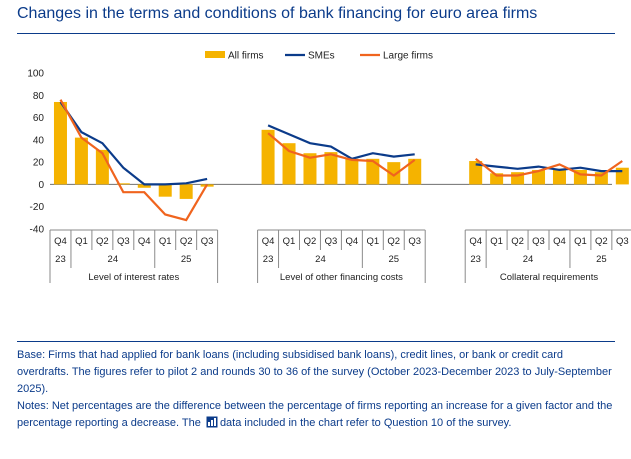 The height and width of the screenshot is (459, 631). What do you see at coordinates (321, 56) in the screenshot?
I see `legend-label-smes: SMEs` at bounding box center [321, 56].